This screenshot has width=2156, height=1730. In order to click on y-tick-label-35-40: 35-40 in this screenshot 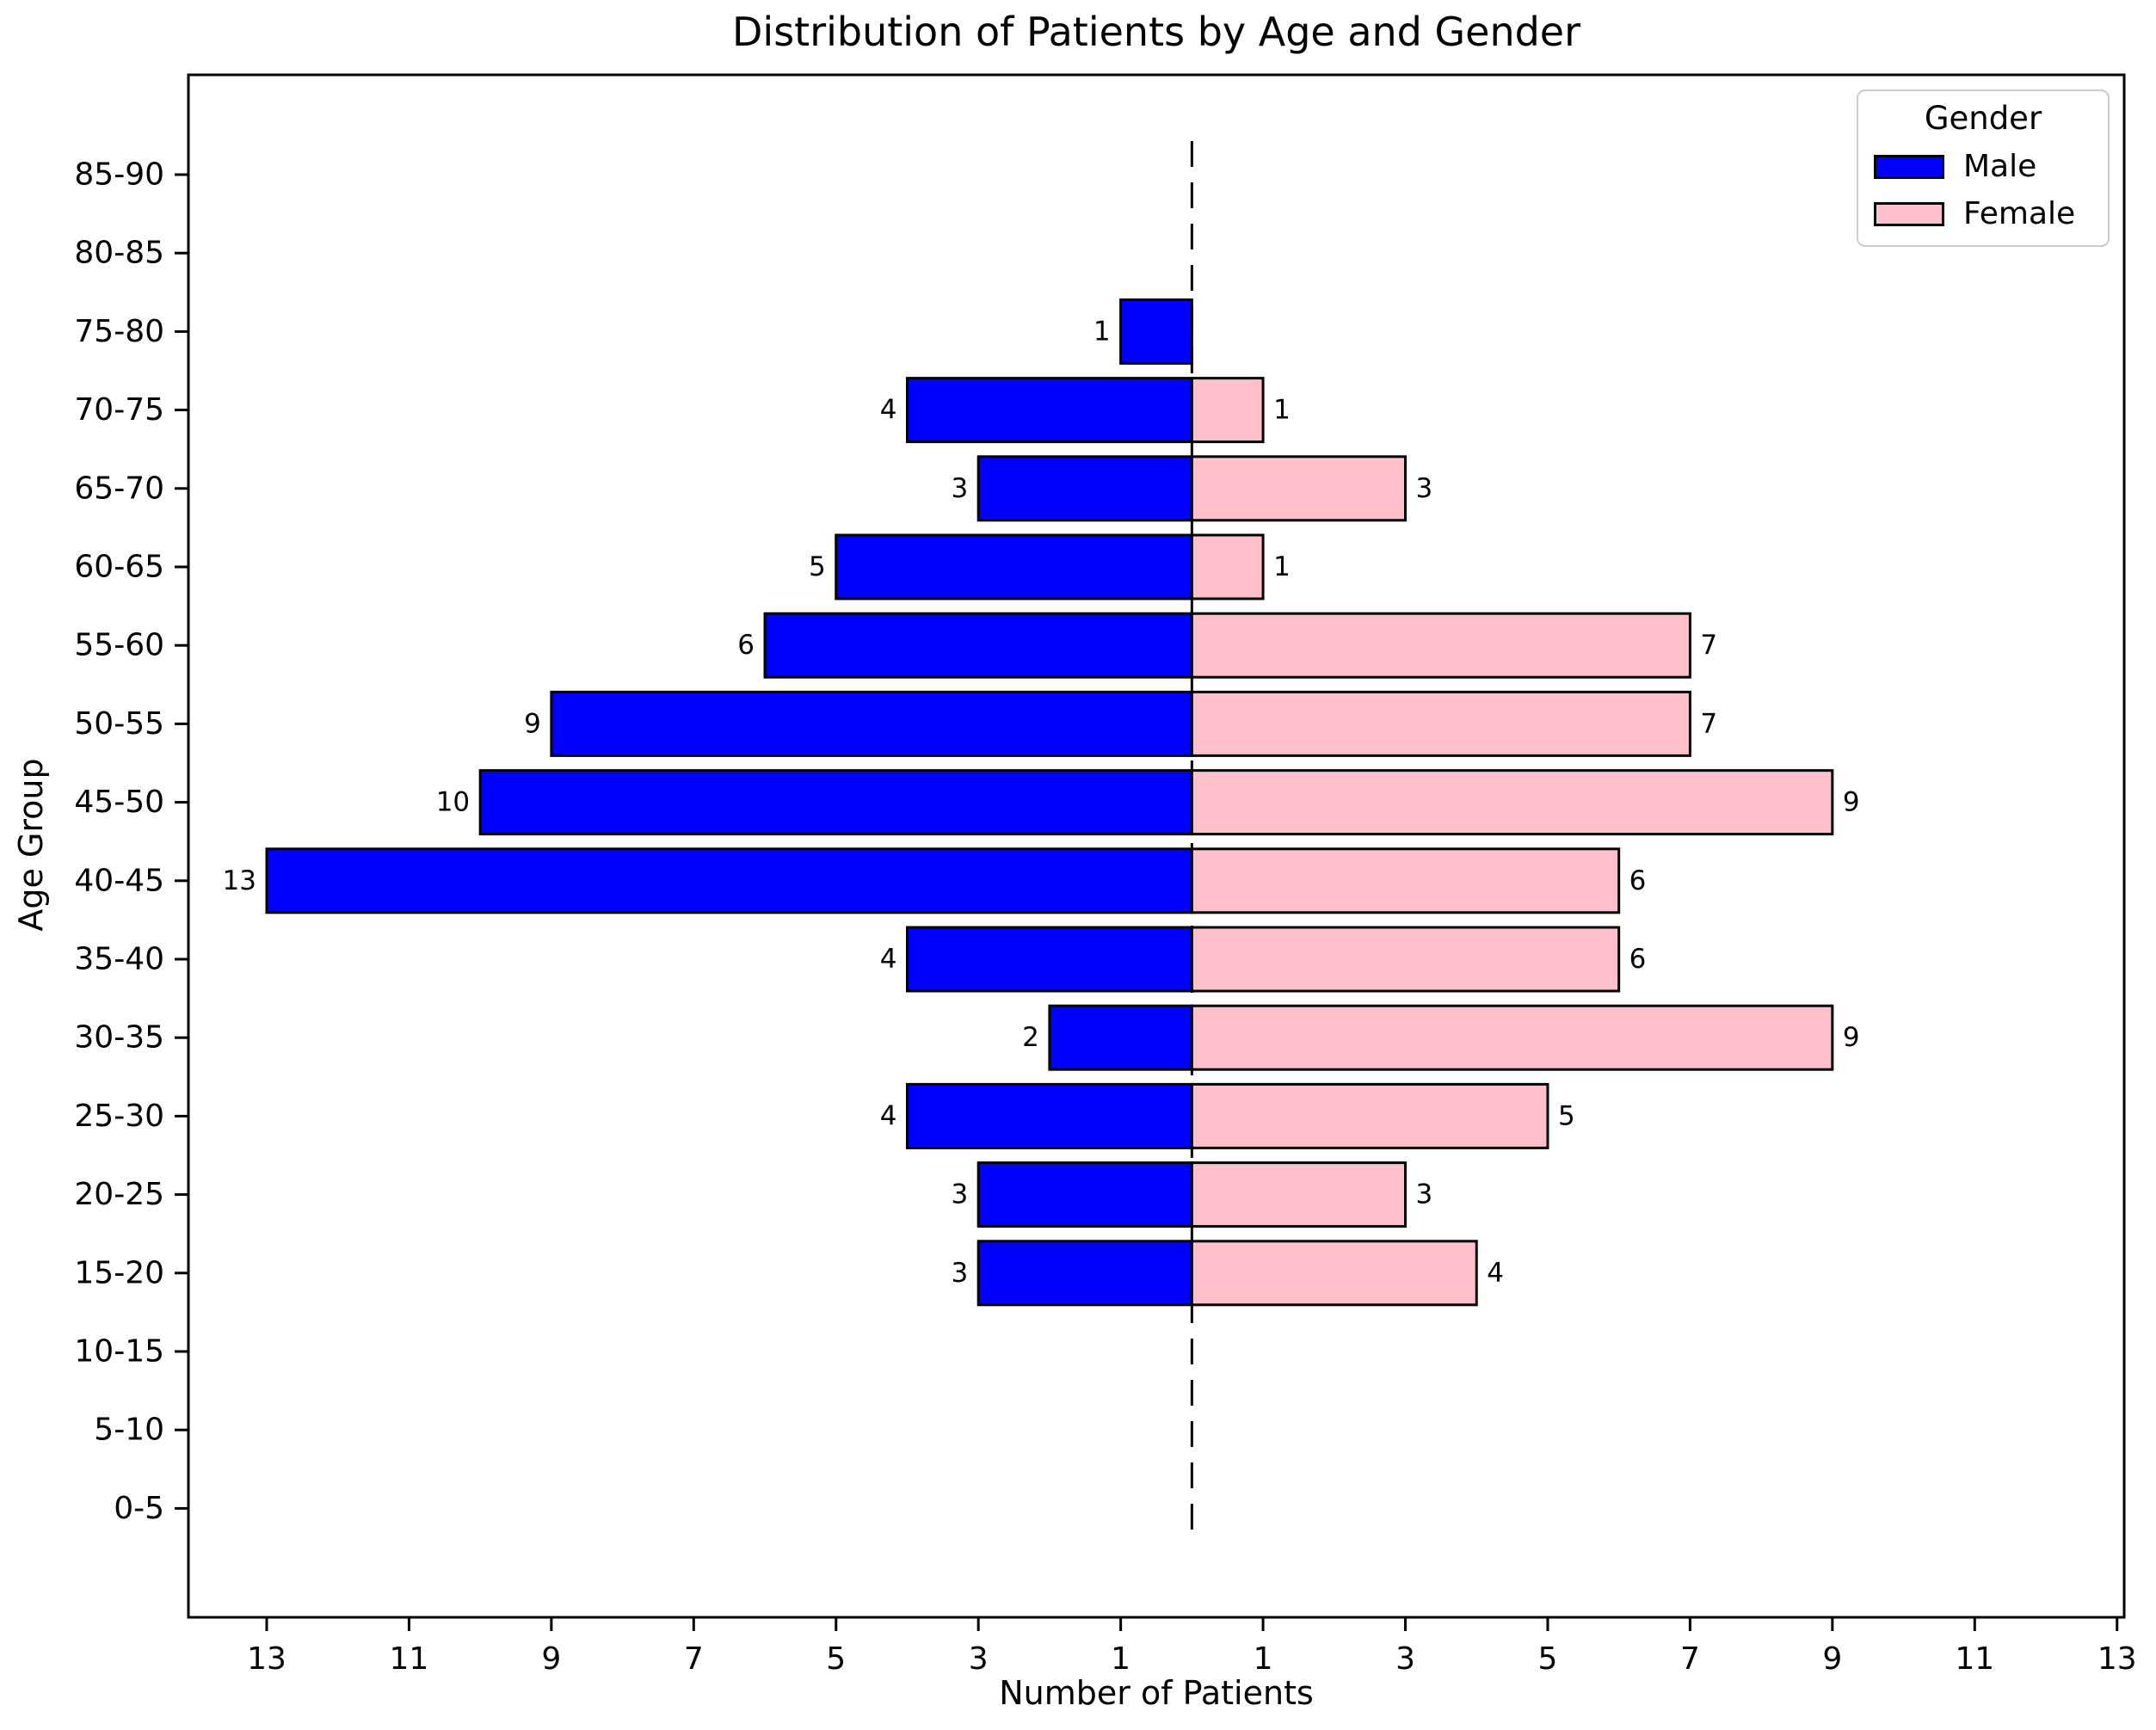, I will do `click(119, 959)`.